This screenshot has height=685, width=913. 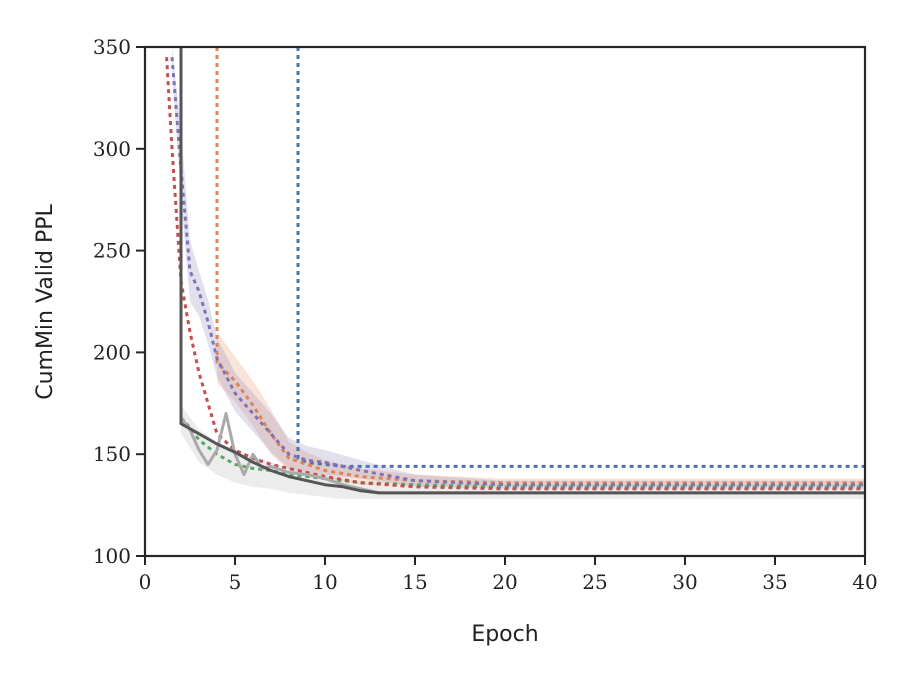 I want to click on x-tick-label: 10, so click(x=324, y=582).